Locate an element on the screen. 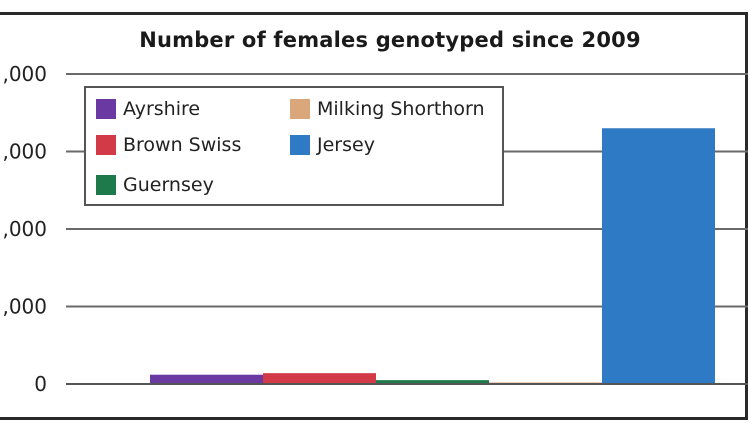 The height and width of the screenshot is (430, 750). bar-guernsey is located at coordinates (432, 382).